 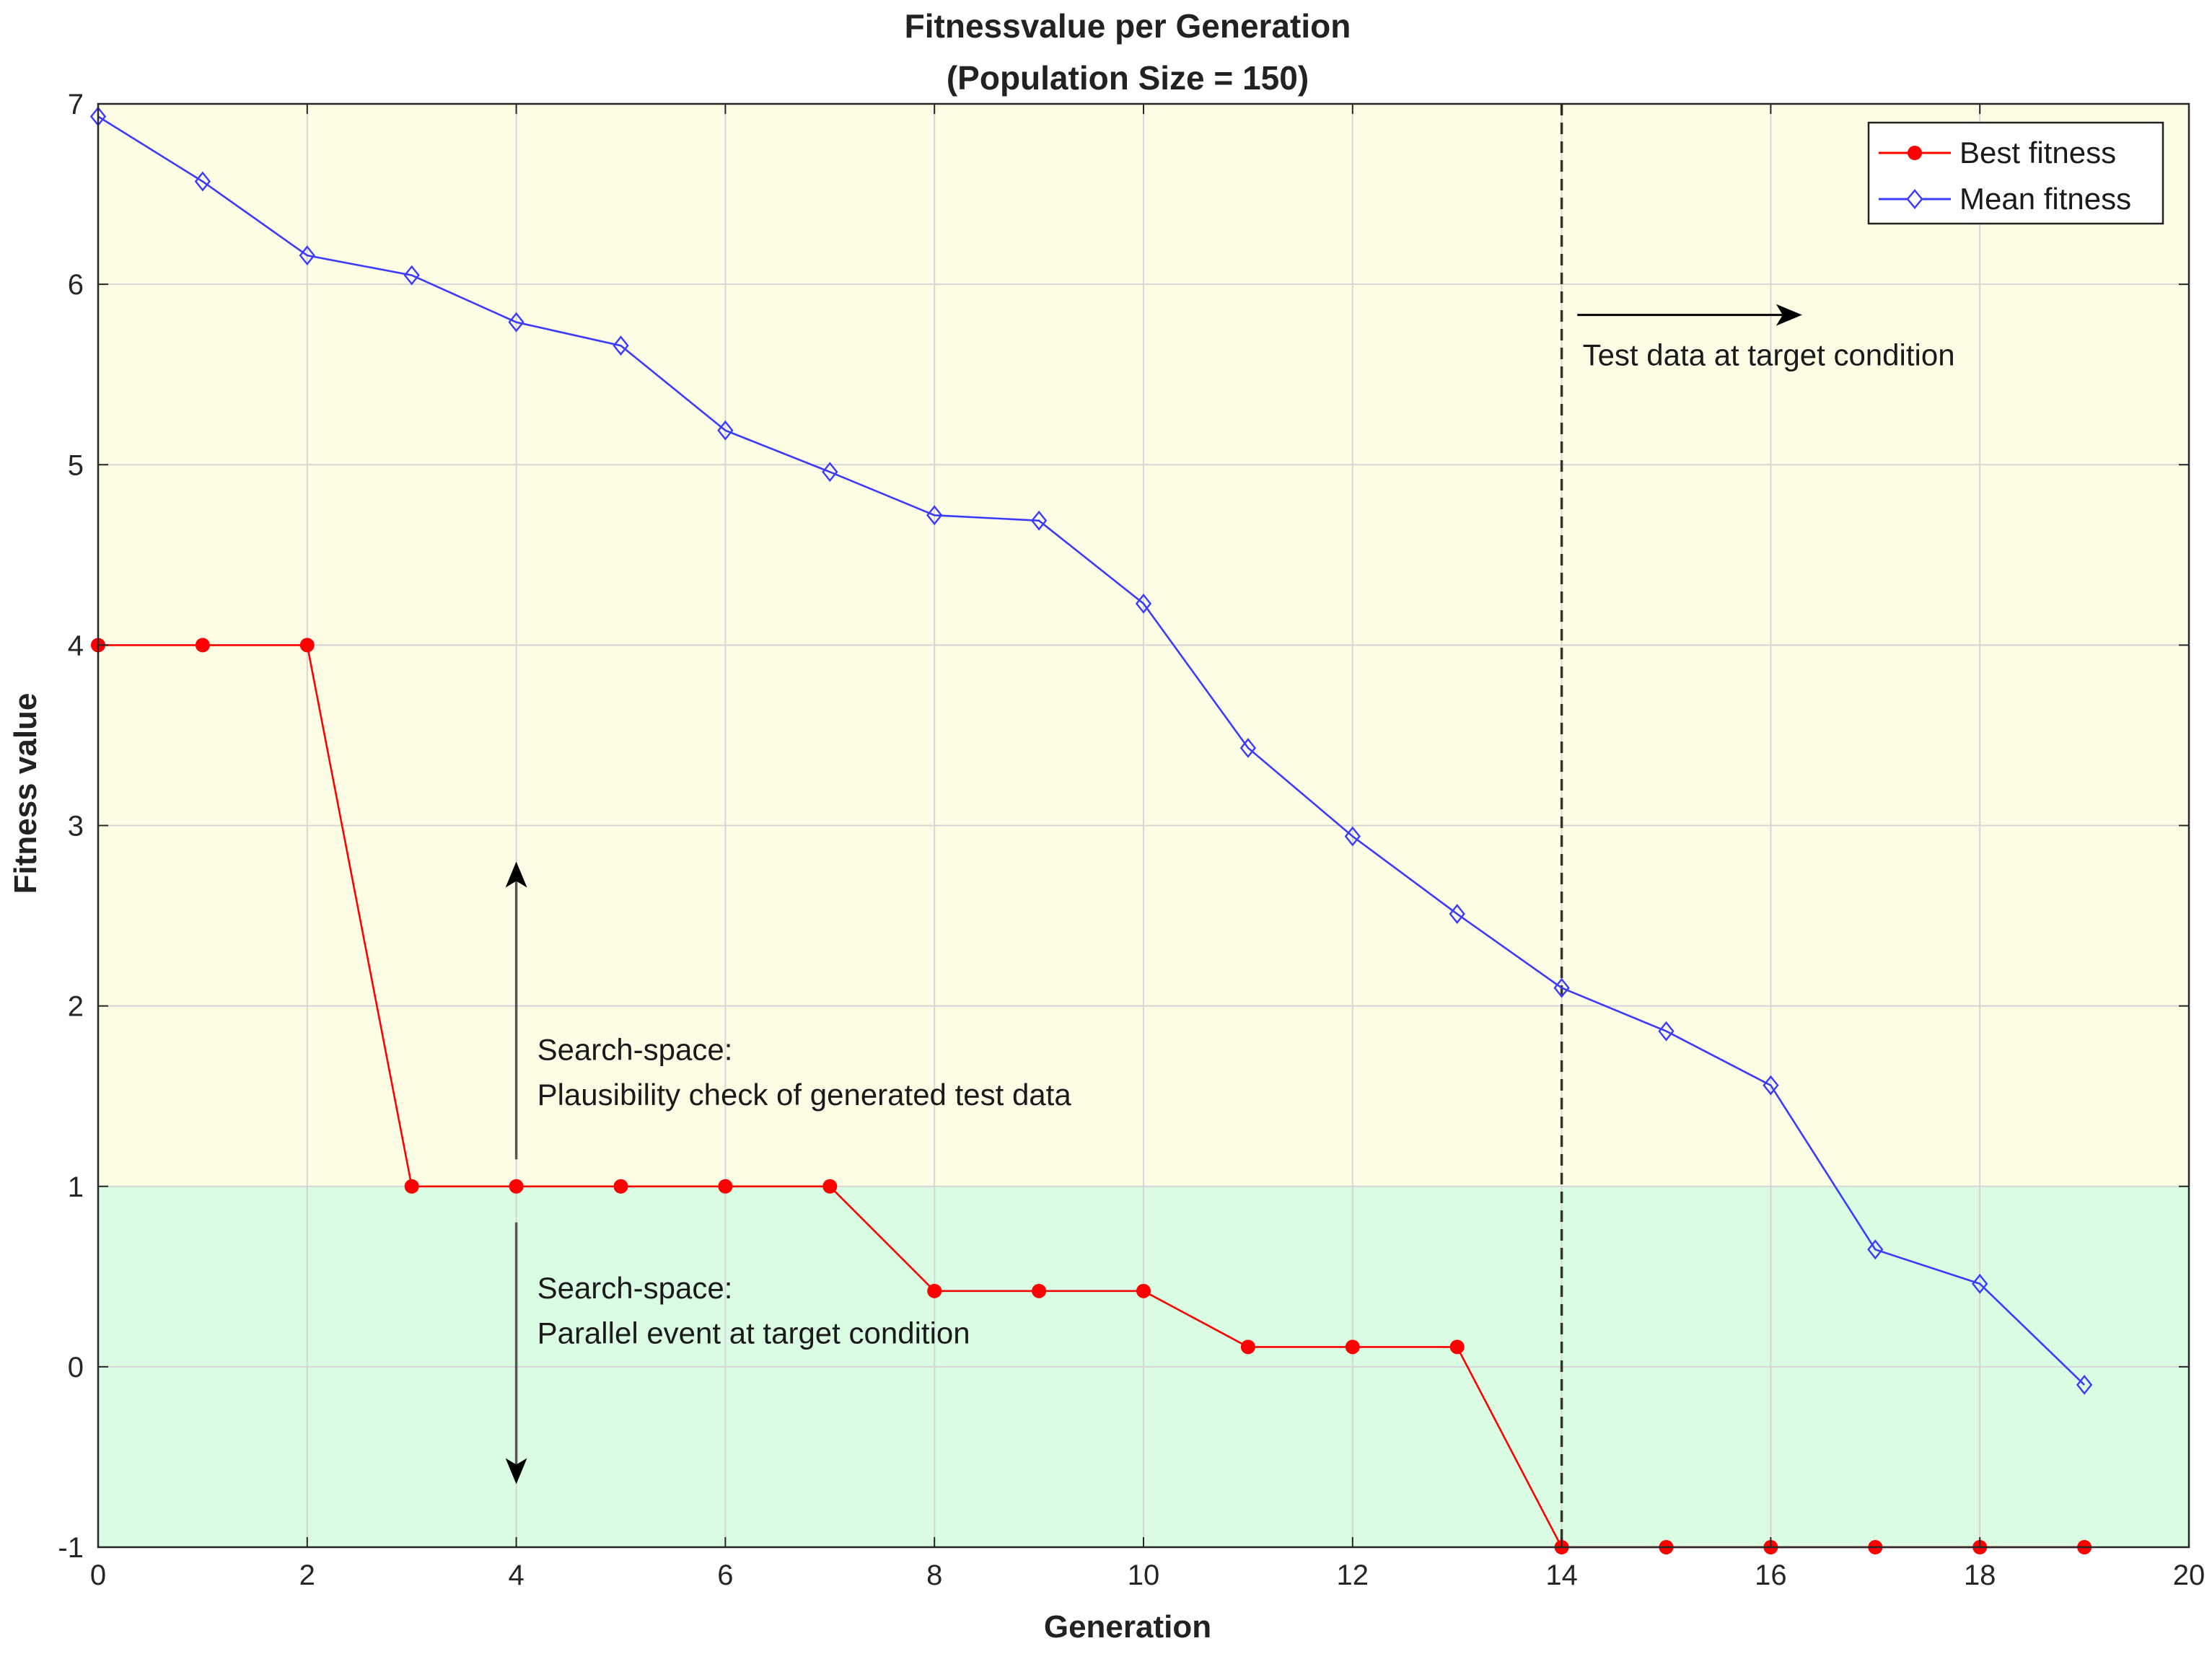 What do you see at coordinates (76, 827) in the screenshot?
I see `y-tick-label: 3` at bounding box center [76, 827].